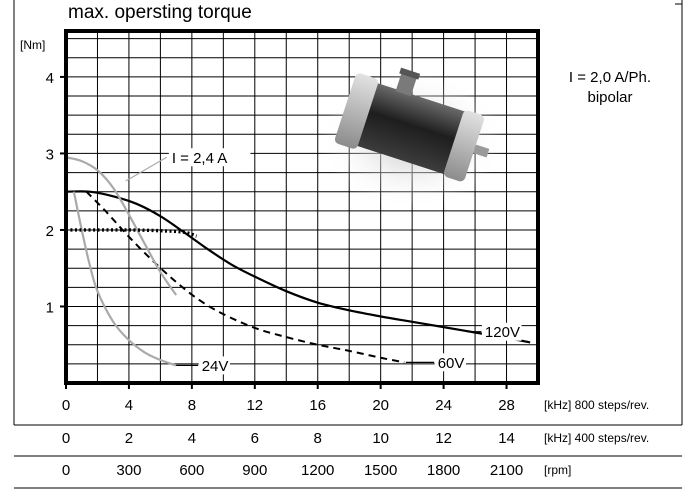 This screenshot has height=492, width=687. I want to click on y-tick-label: 1, so click(50, 307).